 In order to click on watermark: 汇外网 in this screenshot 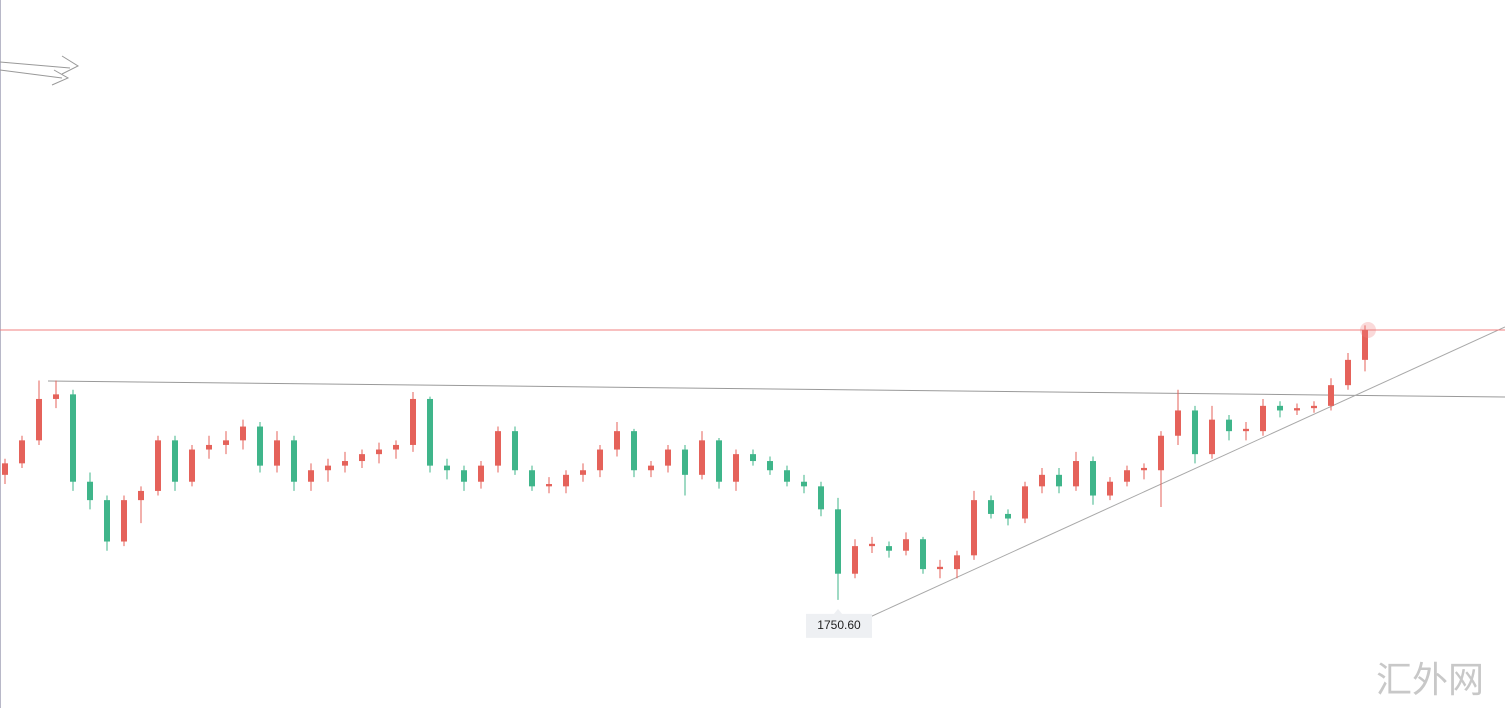, I will do `click(1430, 680)`.